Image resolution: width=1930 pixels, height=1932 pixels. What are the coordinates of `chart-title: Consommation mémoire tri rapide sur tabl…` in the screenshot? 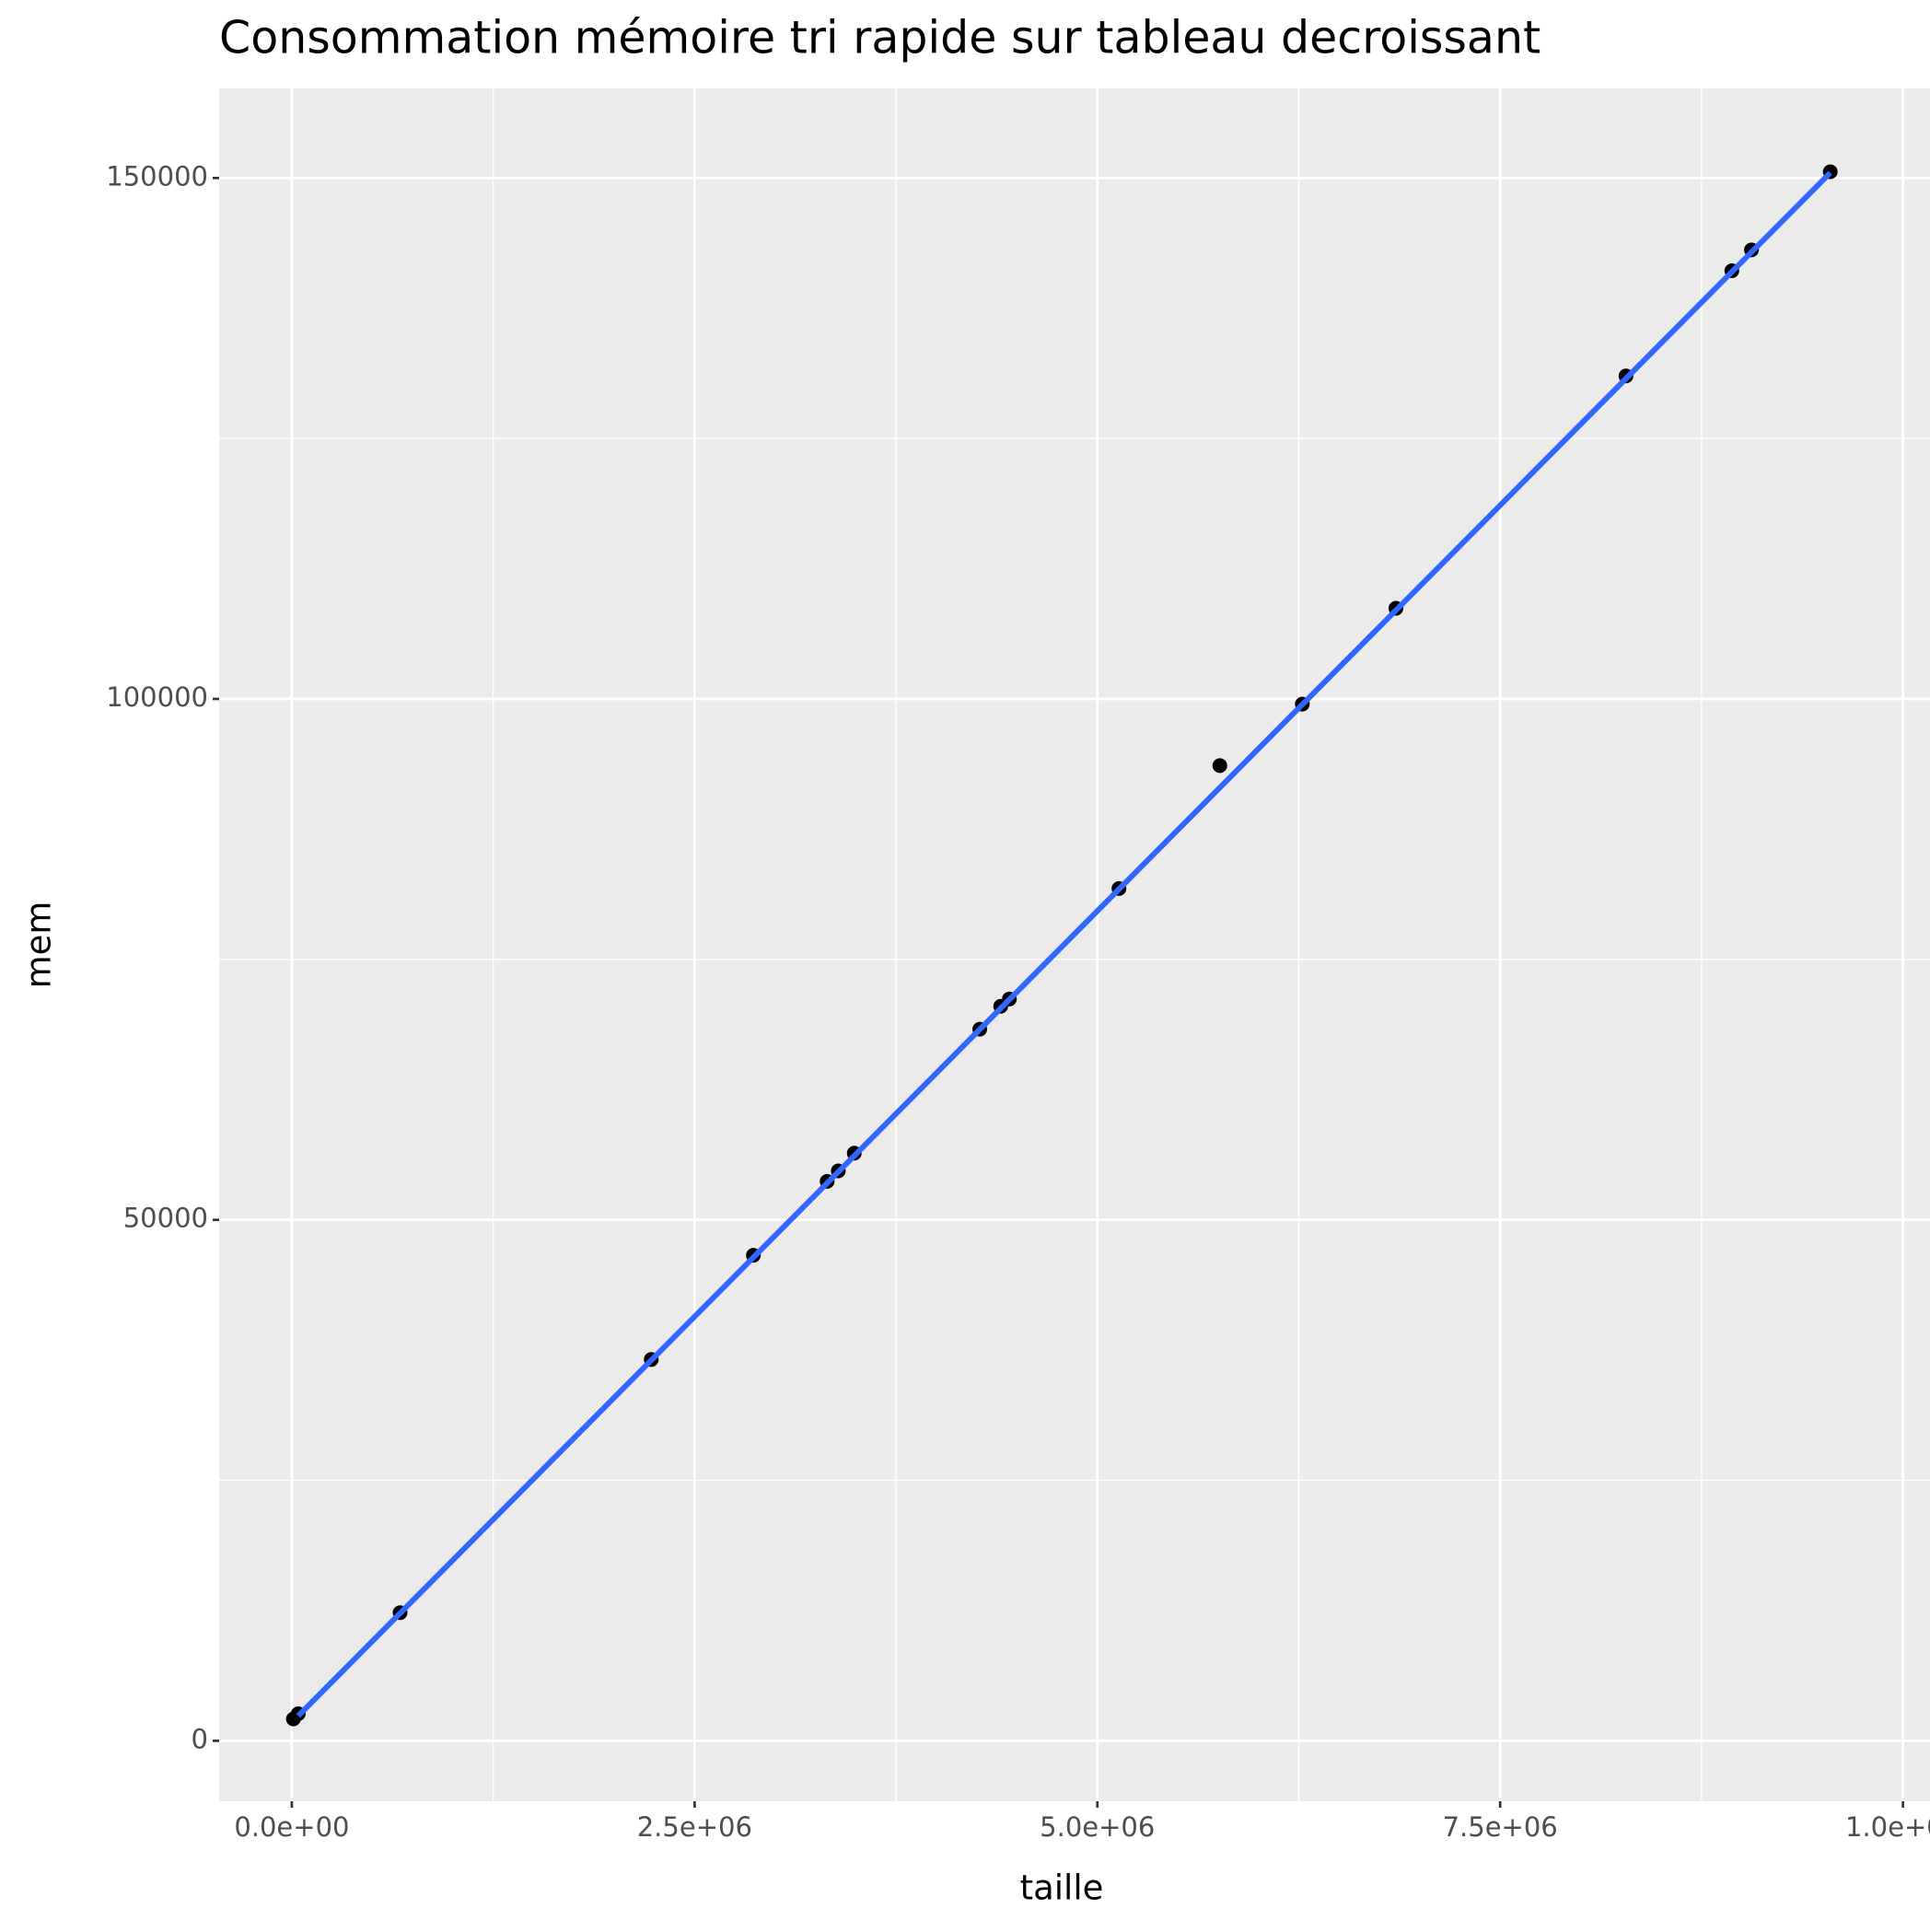 It's located at (880, 38).